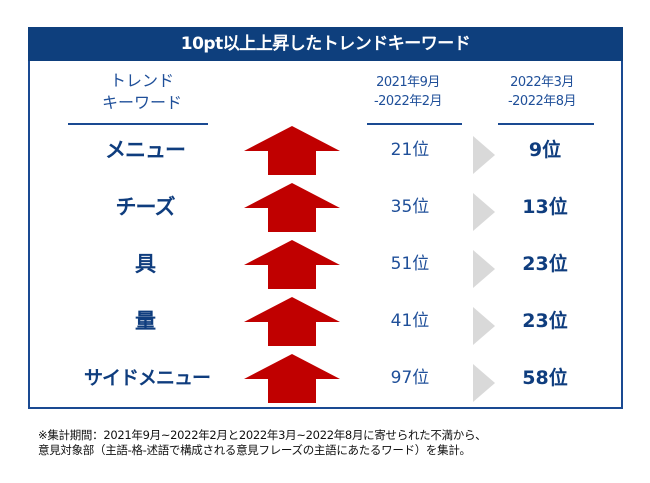 The height and width of the screenshot is (483, 650). I want to click on rank-after: 9位, so click(545, 150).